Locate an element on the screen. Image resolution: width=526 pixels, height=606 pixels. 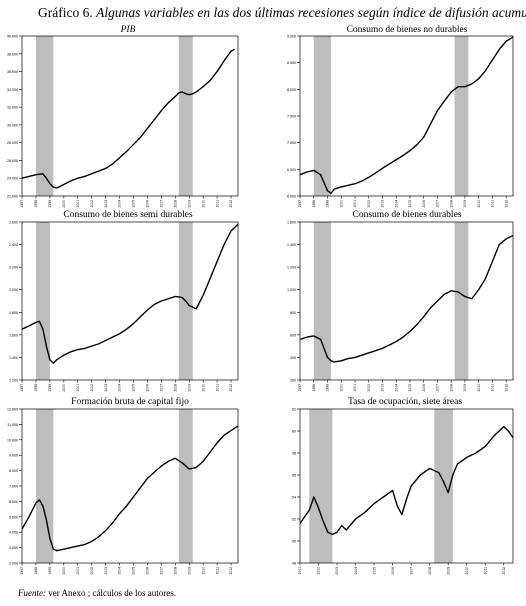
y-tick-label: 1.000 is located at coordinates (291, 290).